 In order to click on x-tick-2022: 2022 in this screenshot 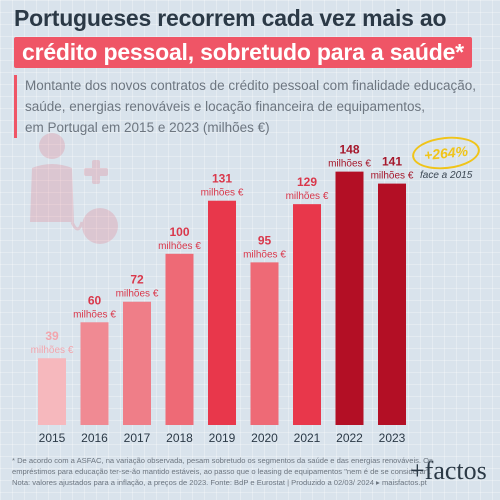, I will do `click(349, 438)`.